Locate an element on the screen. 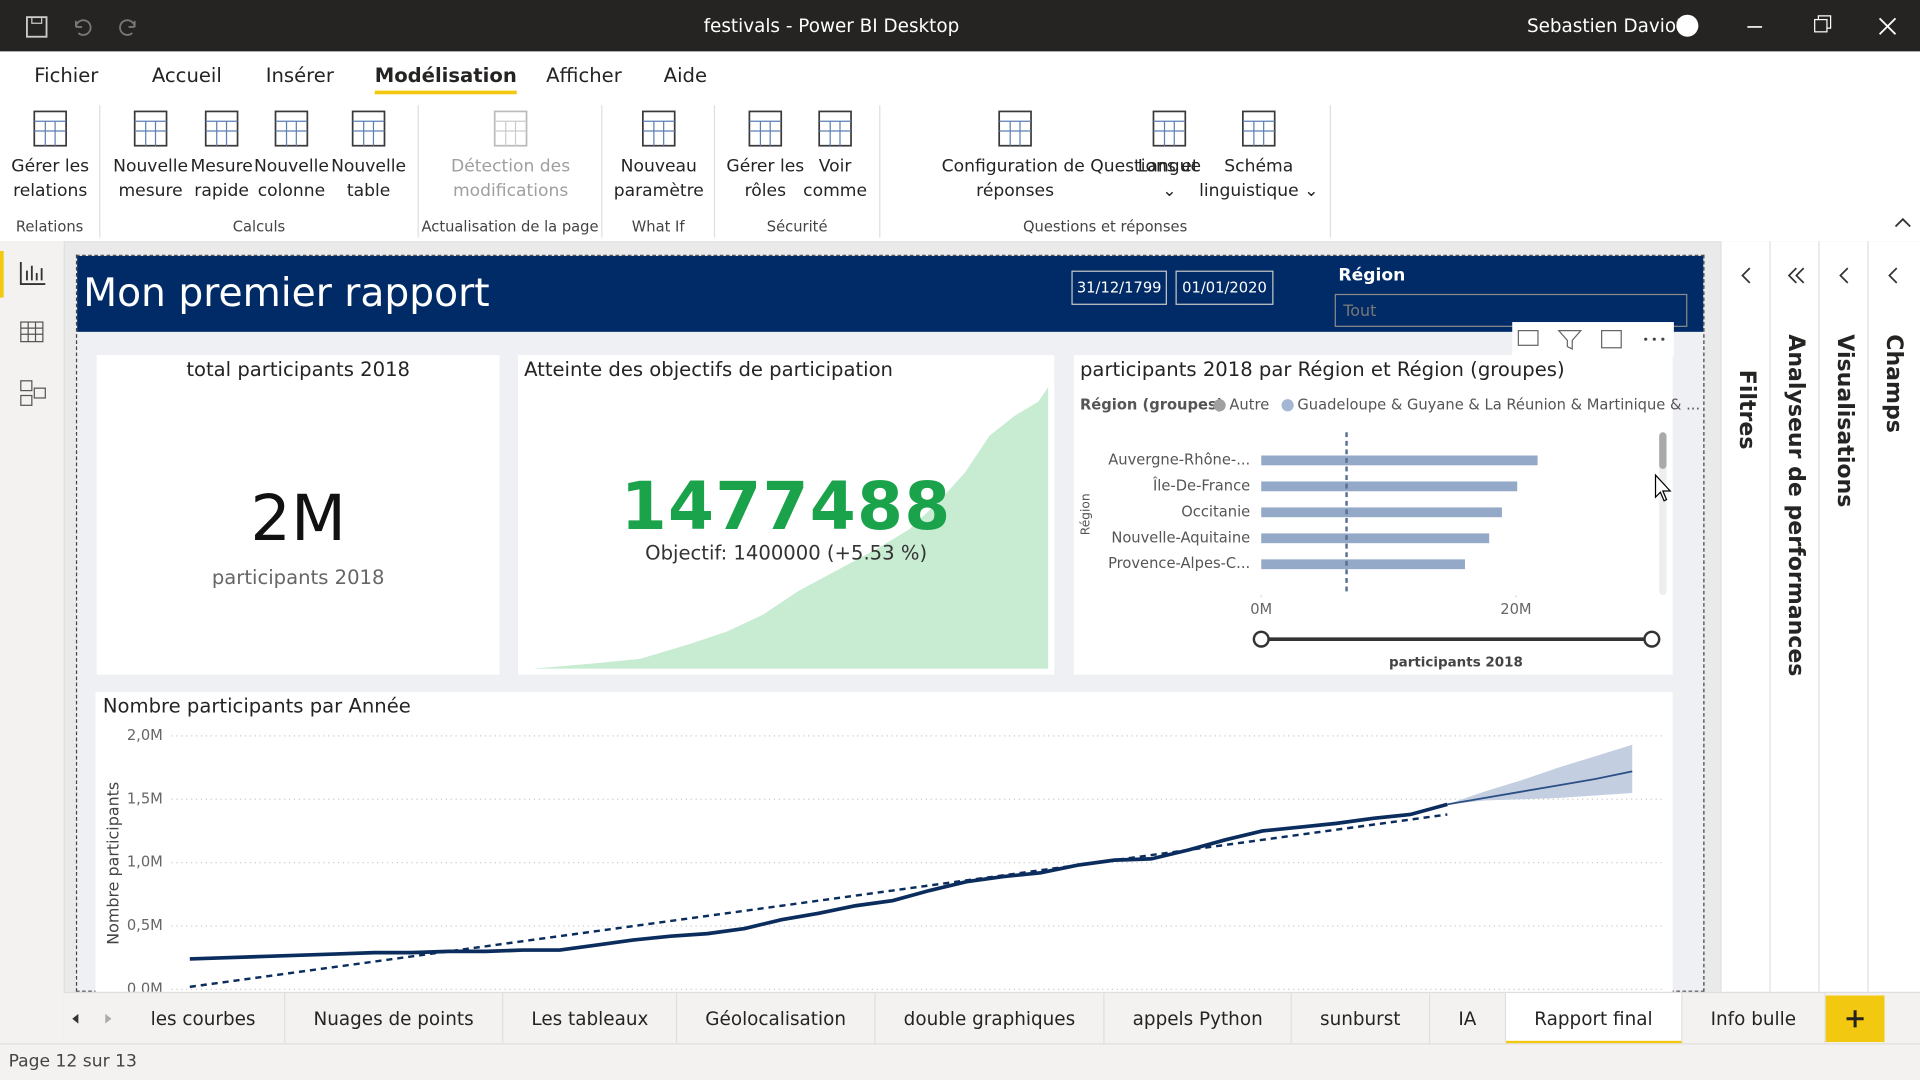 Image resolution: width=1920 pixels, height=1080 pixels. button-label: Langue is located at coordinates (1169, 166).